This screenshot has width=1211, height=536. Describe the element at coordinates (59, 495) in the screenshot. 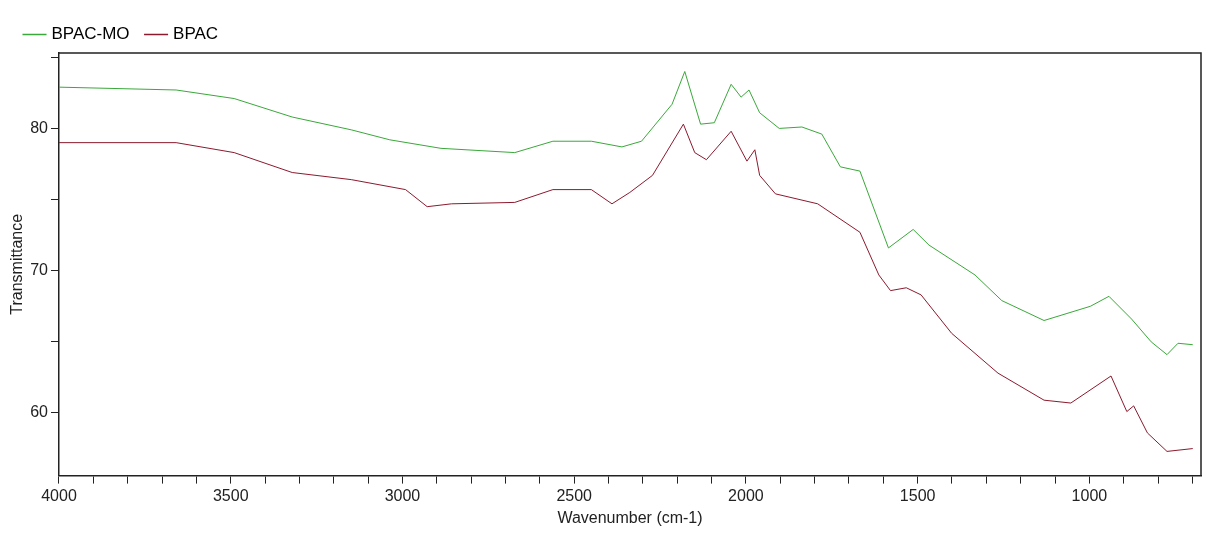

I see `x-tick-label: 4000` at that location.